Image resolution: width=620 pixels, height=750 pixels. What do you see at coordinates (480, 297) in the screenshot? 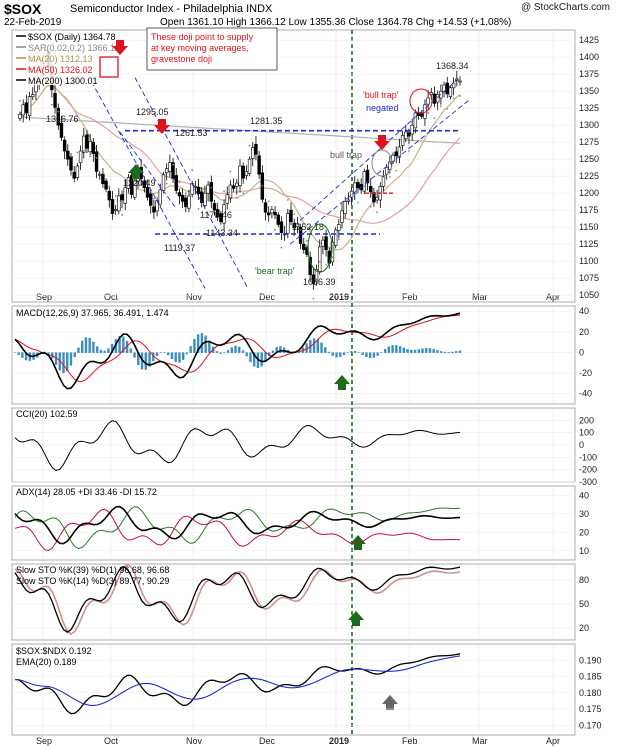
I see `x-axis-label: Mar` at bounding box center [480, 297].